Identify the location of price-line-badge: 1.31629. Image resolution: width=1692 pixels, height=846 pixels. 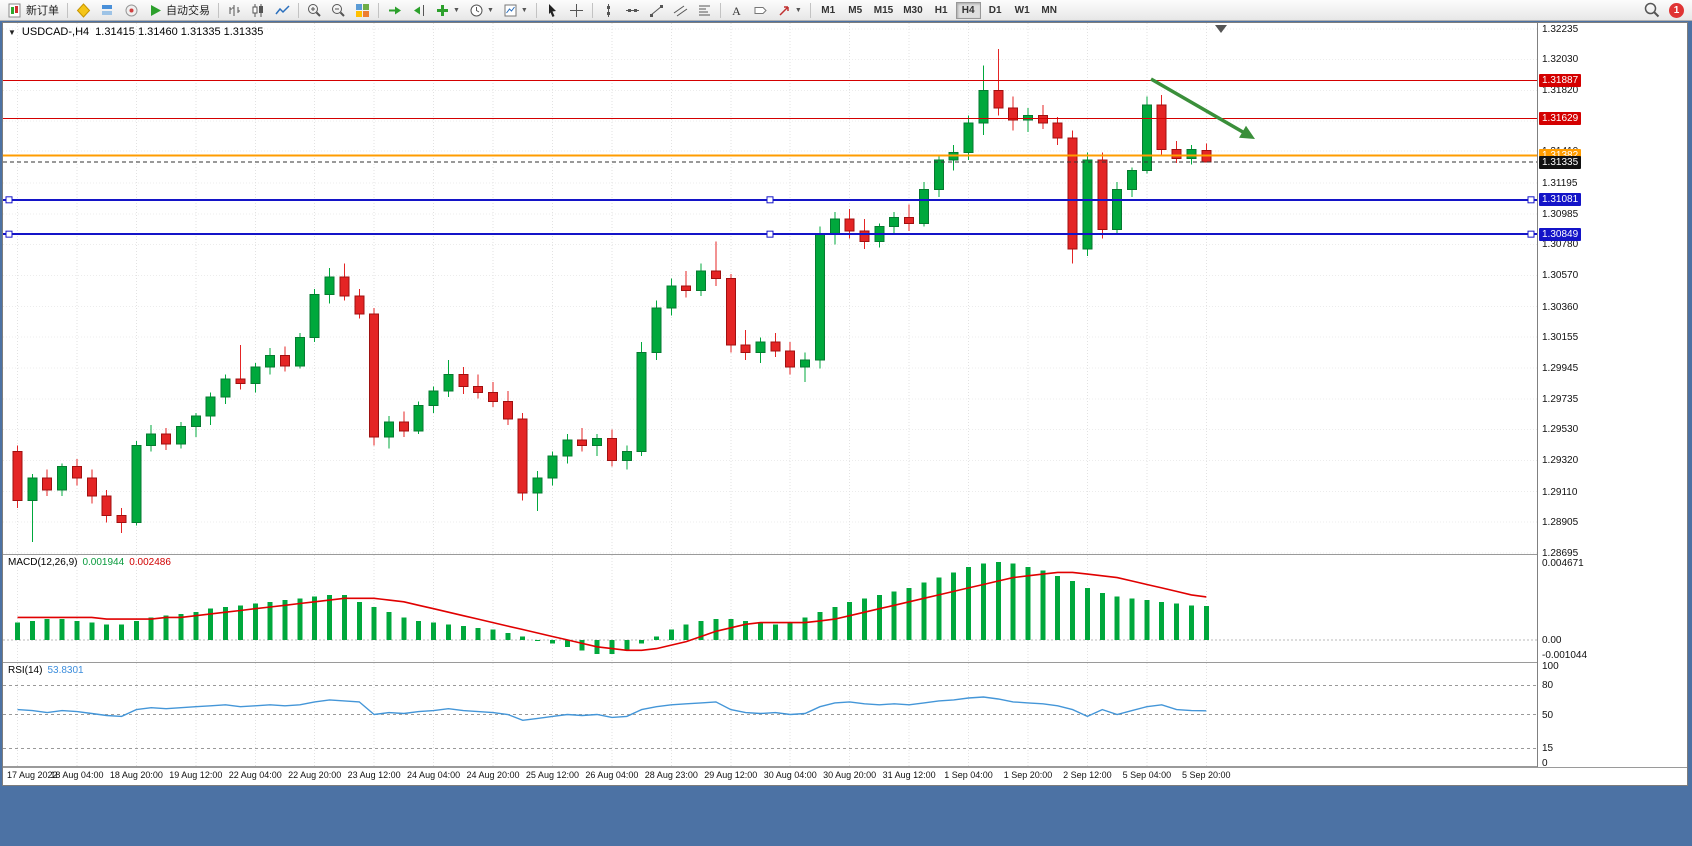
(1560, 119).